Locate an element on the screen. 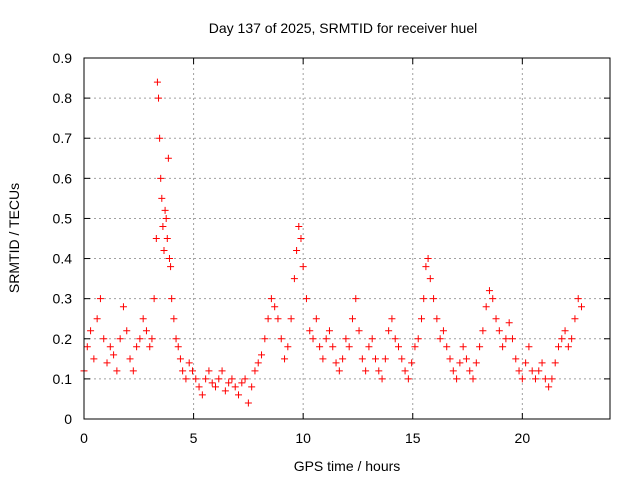  y-tick-label: 0.5 is located at coordinates (63, 218).